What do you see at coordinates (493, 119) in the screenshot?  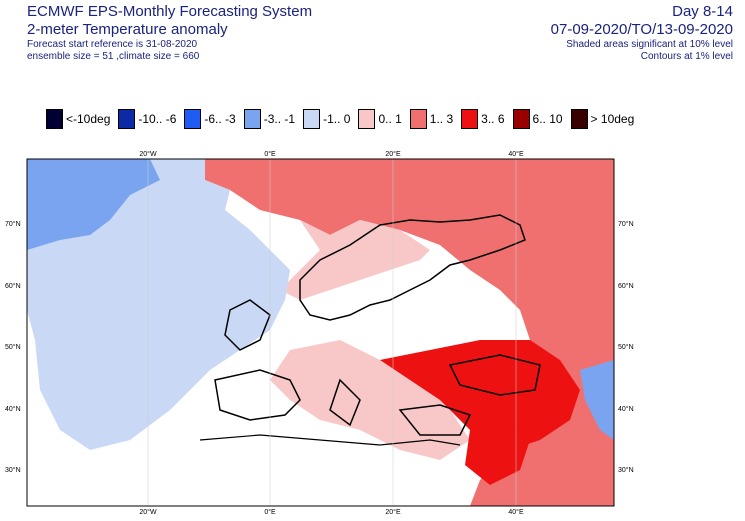 I see `legend-label: 3.. 6` at bounding box center [493, 119].